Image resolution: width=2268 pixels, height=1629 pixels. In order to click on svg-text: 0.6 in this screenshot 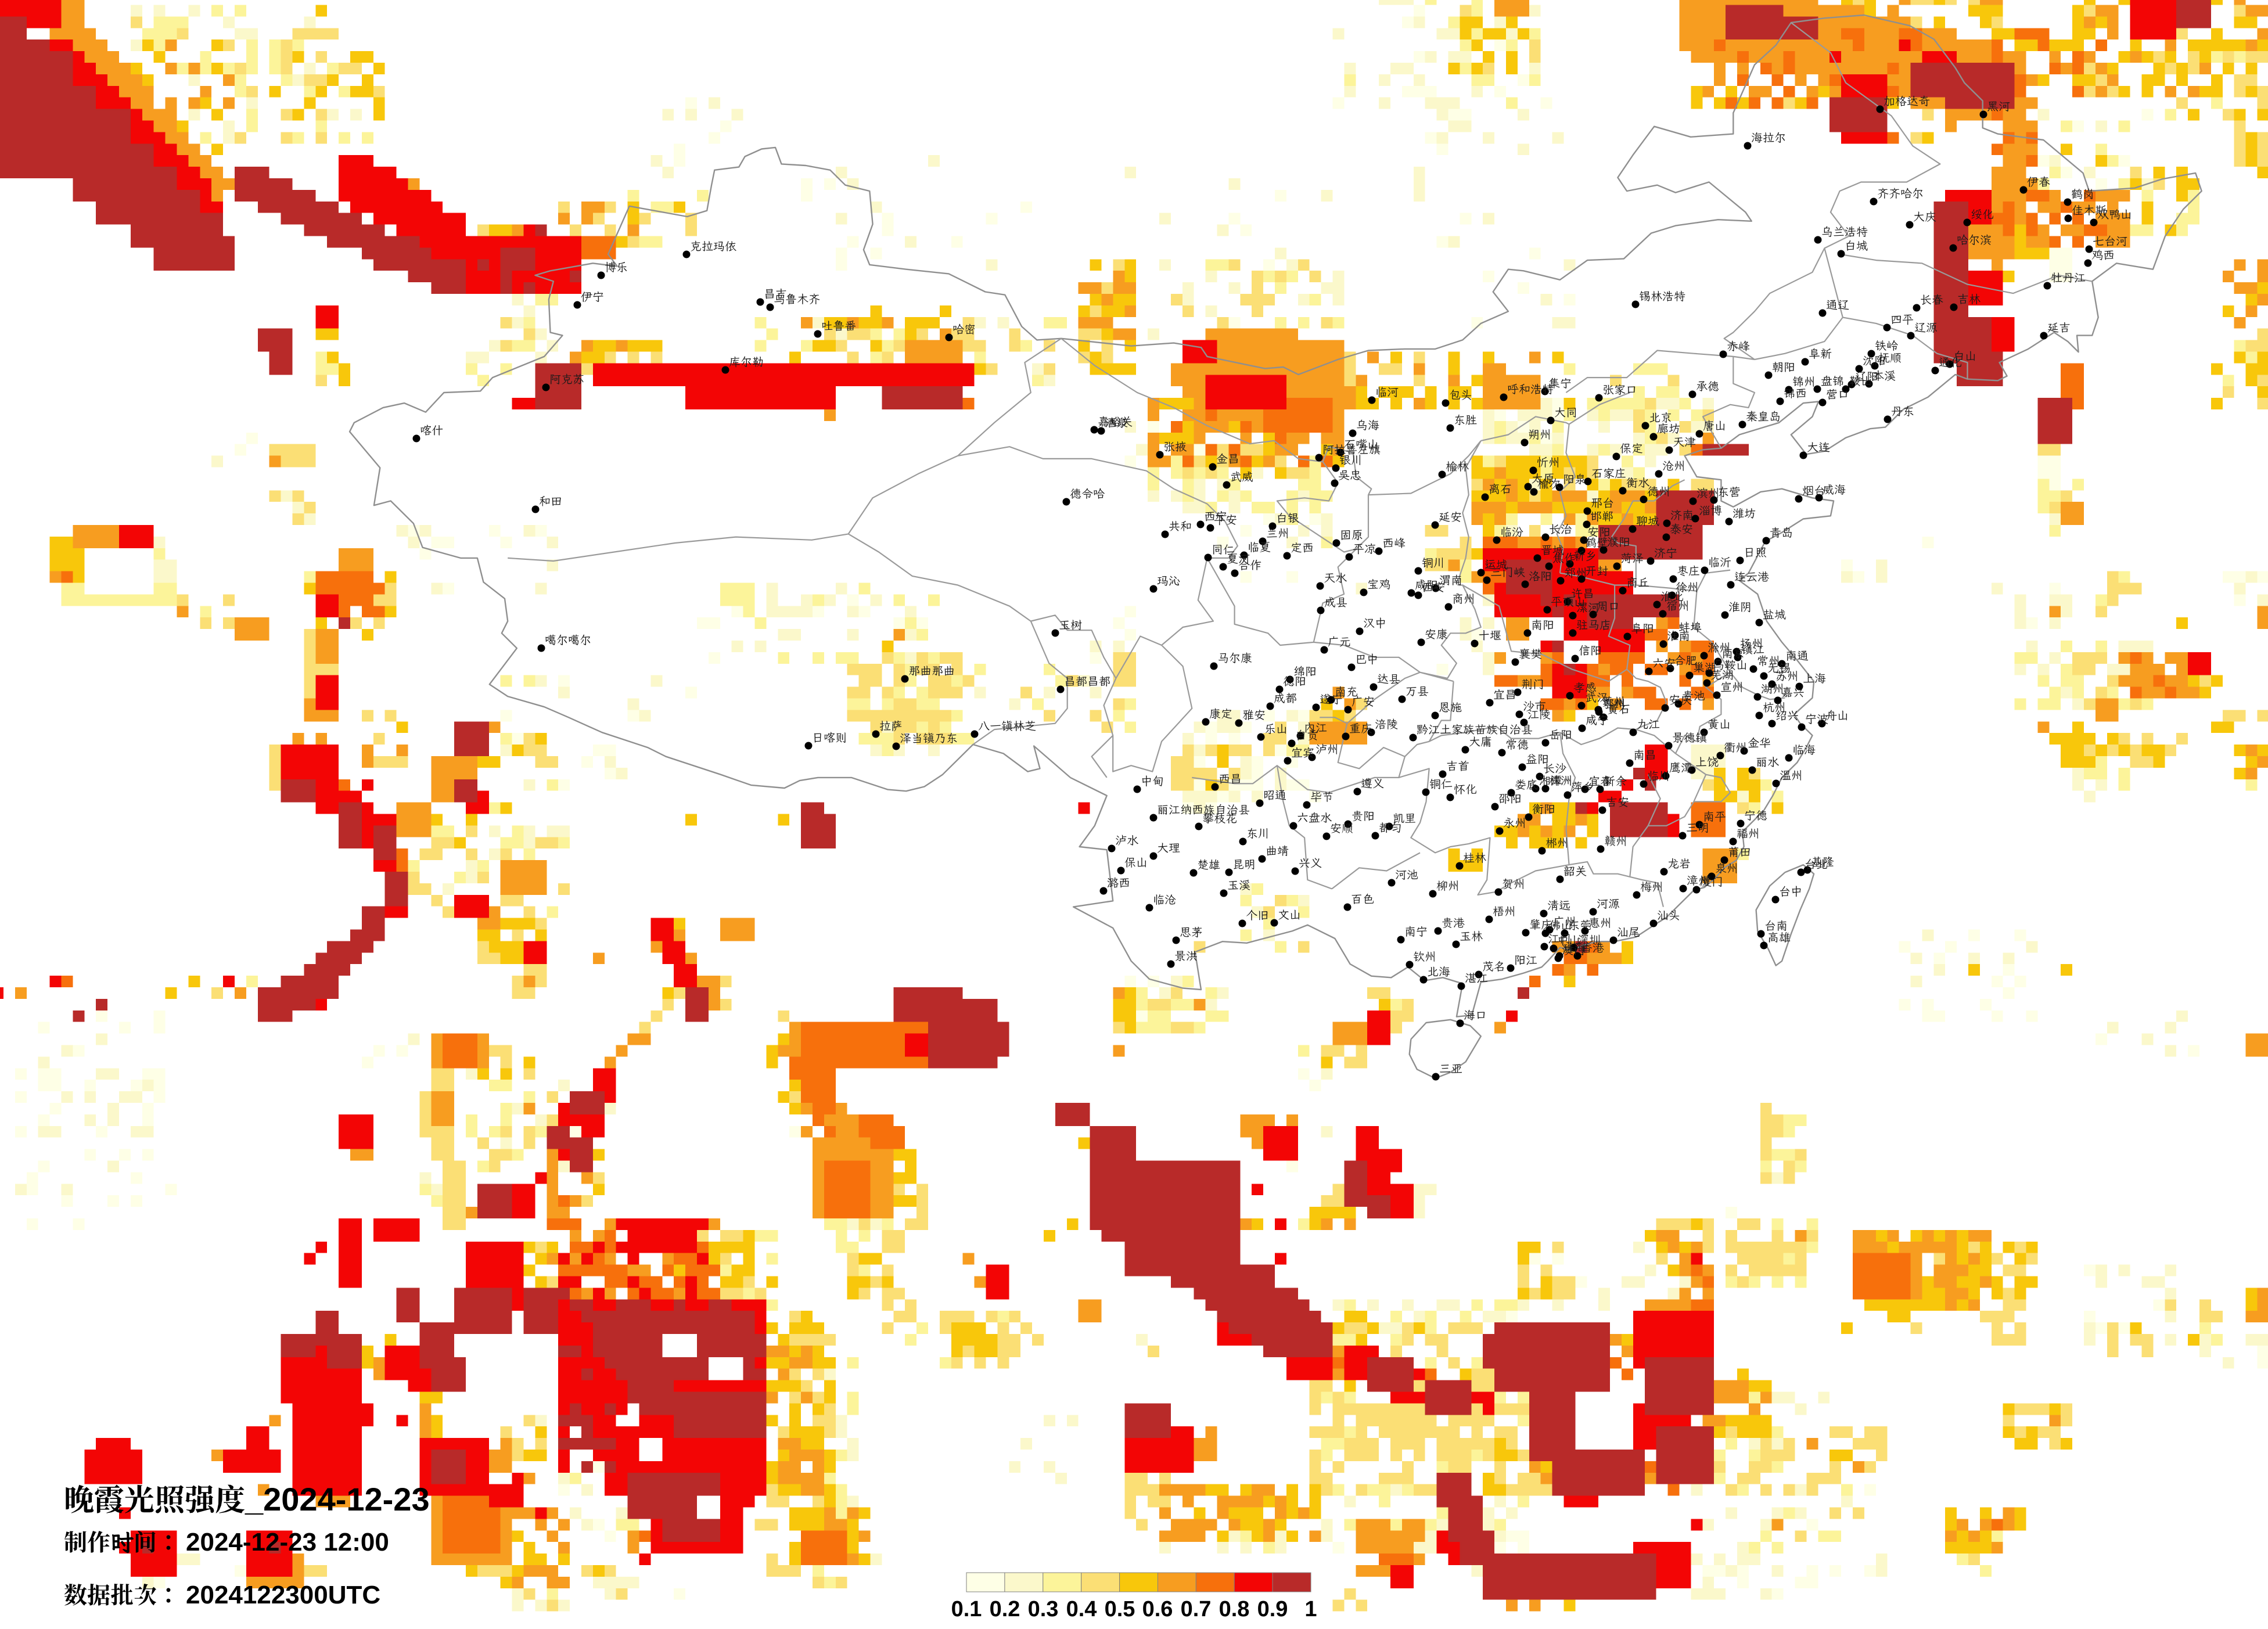, I will do `click(1157, 1609)`.